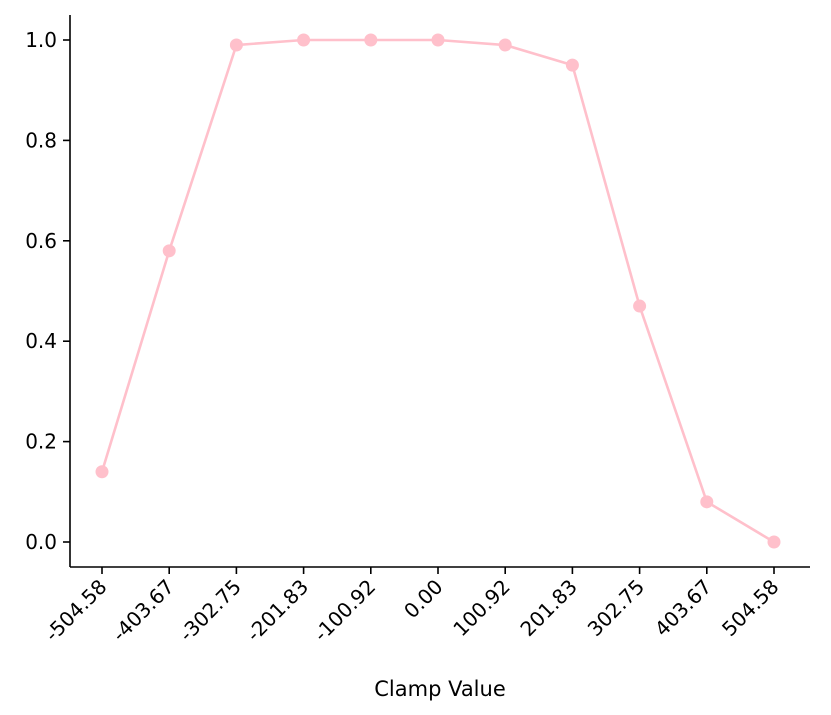 The height and width of the screenshot is (715, 831). Describe the element at coordinates (76, 611) in the screenshot. I see `x-tick-label: -504.58` at that location.